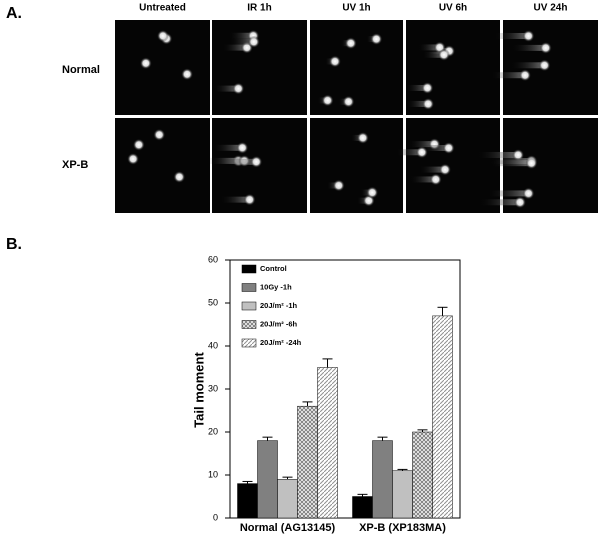  Describe the element at coordinates (279, 305) in the screenshot. I see `legend-label: 20J/m² -1h` at that location.